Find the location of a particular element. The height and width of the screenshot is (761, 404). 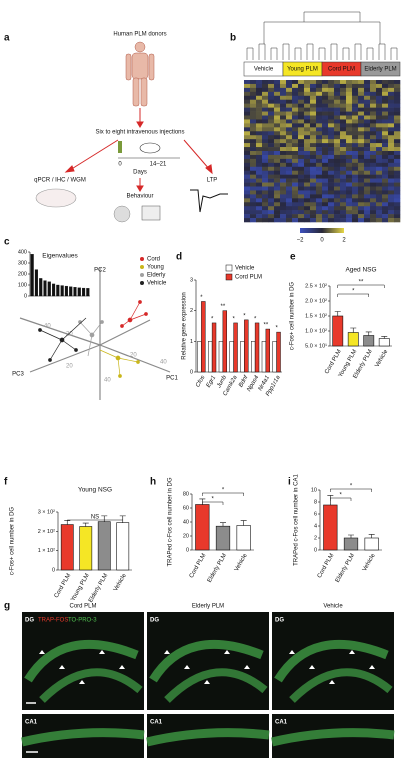

arrowhead is located at coordinates (247, 667).